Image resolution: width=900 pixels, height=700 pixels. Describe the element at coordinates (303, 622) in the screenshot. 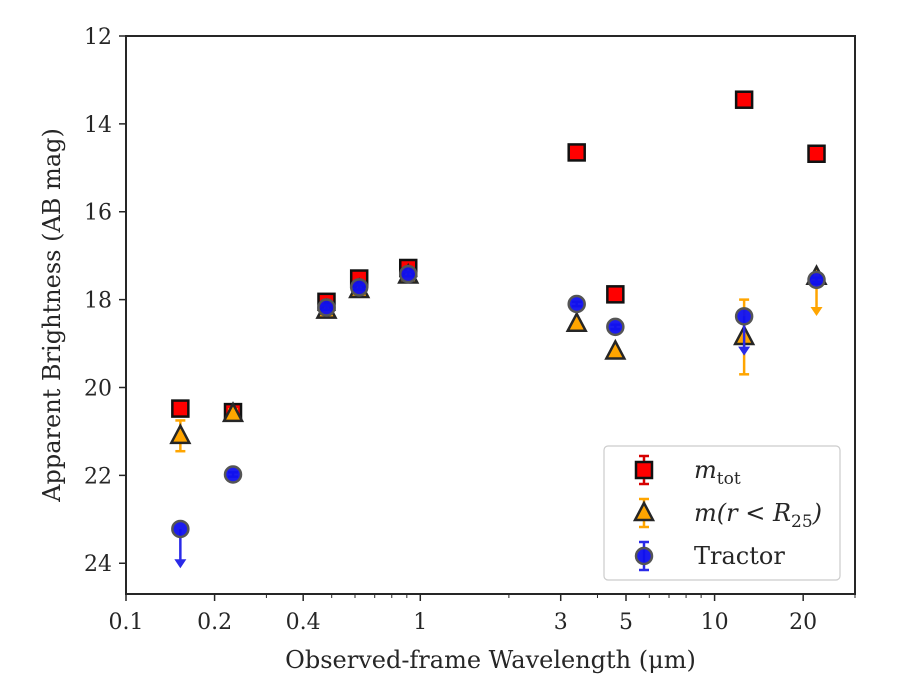

I see `x-tick-label: 0.4` at that location.